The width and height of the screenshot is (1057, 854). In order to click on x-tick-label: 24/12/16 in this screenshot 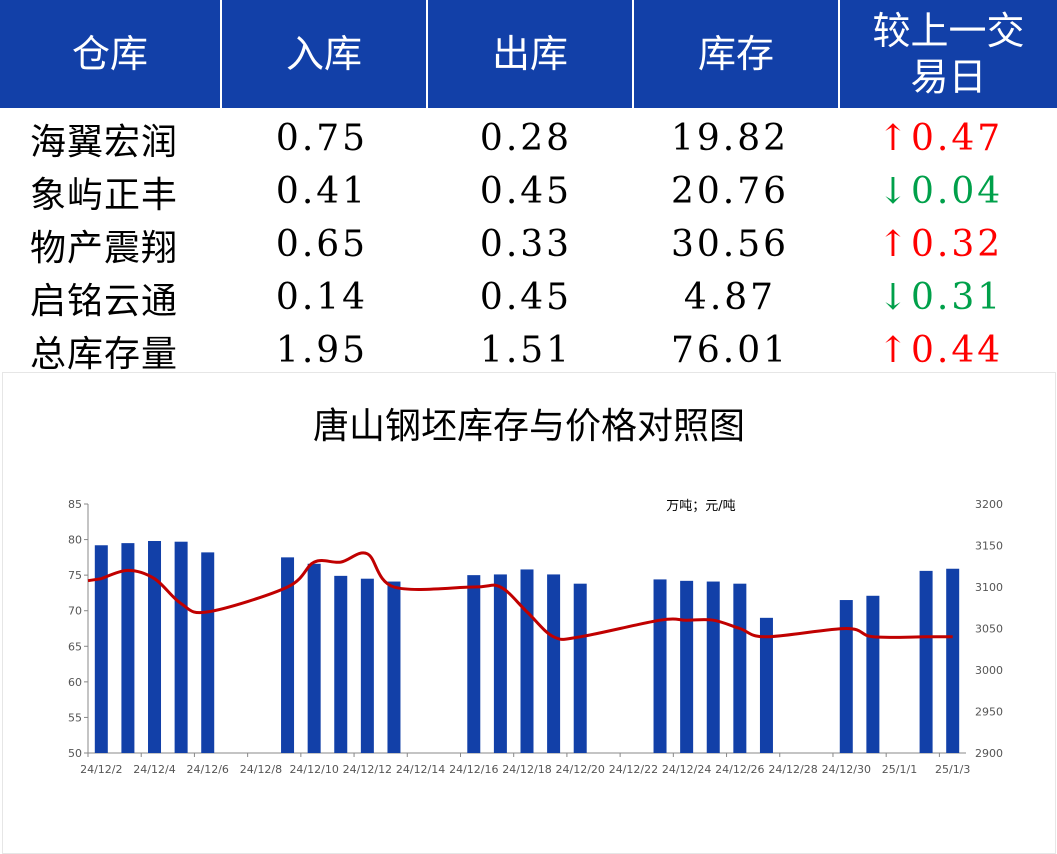, I will do `click(473, 769)`.